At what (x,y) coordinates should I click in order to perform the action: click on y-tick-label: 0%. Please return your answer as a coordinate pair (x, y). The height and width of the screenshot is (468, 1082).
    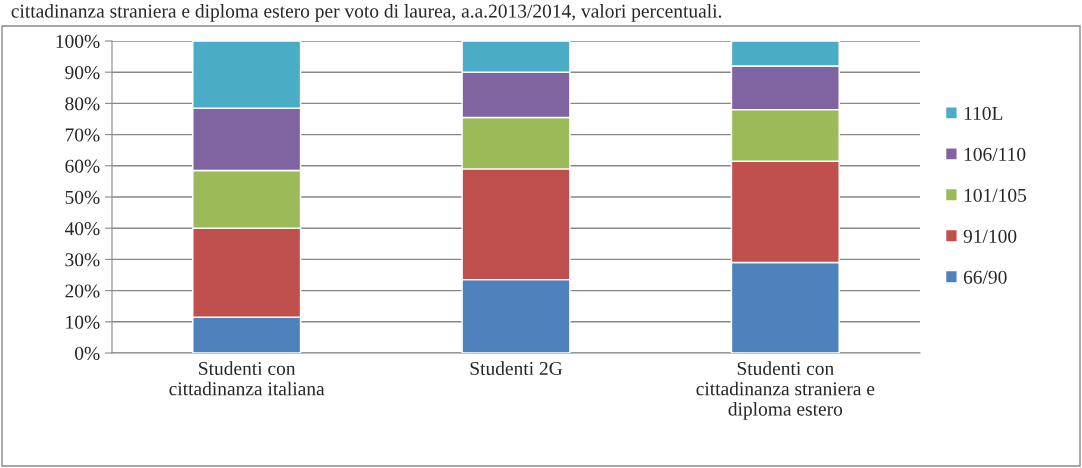
    Looking at the image, I should click on (87, 353).